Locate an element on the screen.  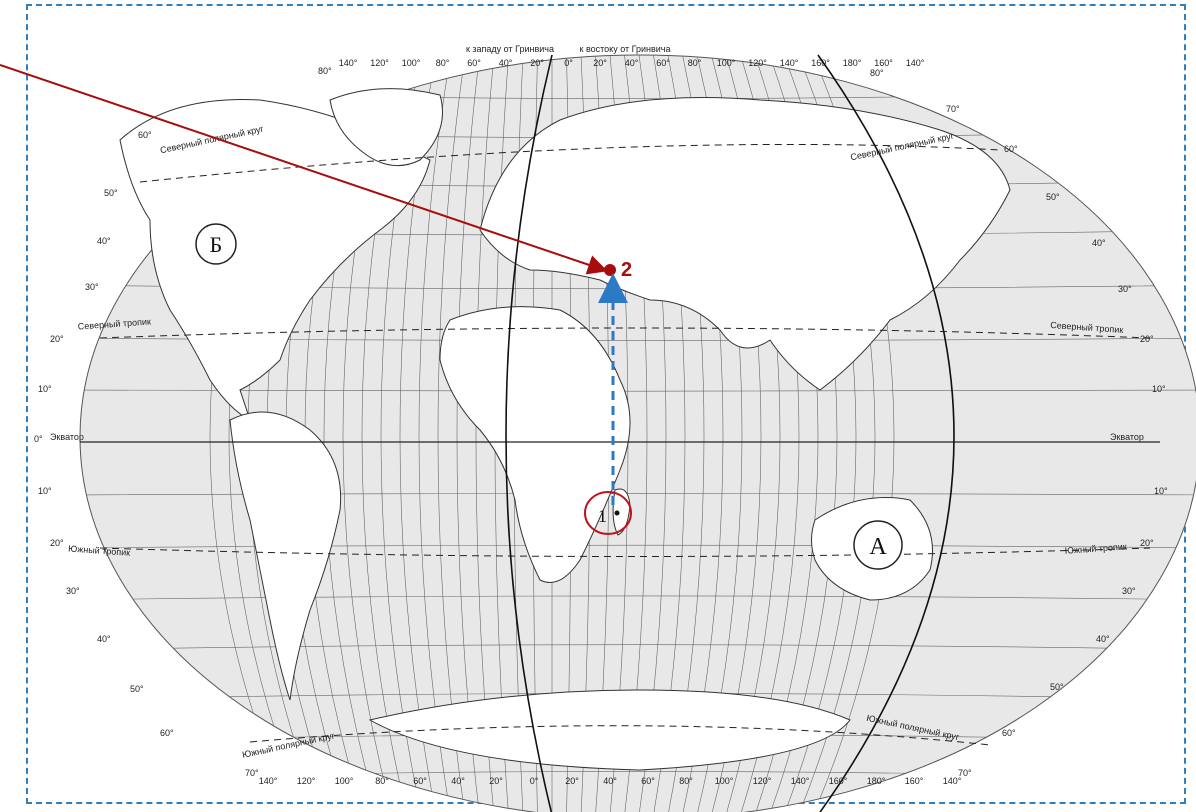
right-latitude-tick-label: 70° is located at coordinates (965, 773).